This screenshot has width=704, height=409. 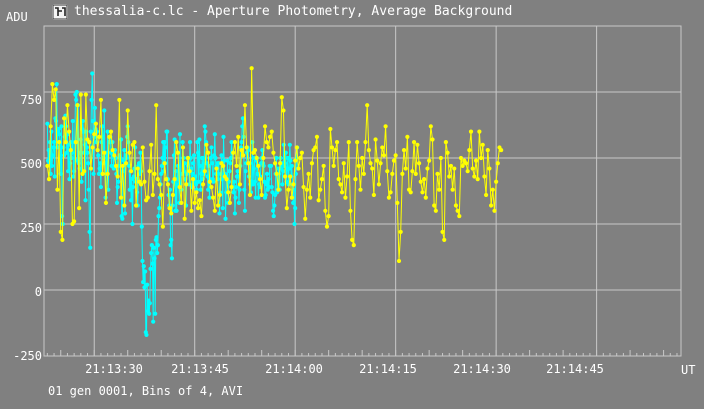 What do you see at coordinates (294, 369) in the screenshot?
I see `x-tick-label: 21:14:00` at bounding box center [294, 369].